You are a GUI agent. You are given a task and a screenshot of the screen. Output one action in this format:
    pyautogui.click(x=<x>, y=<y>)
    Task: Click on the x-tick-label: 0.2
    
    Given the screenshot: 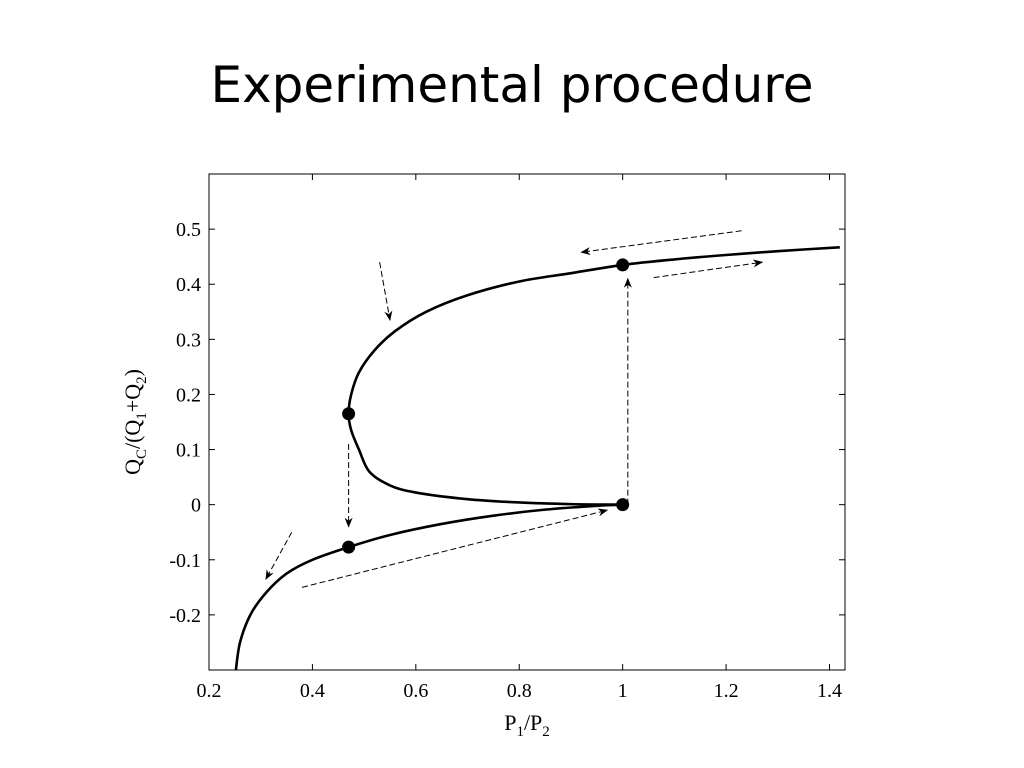 What is the action you would take?
    pyautogui.click(x=209, y=691)
    